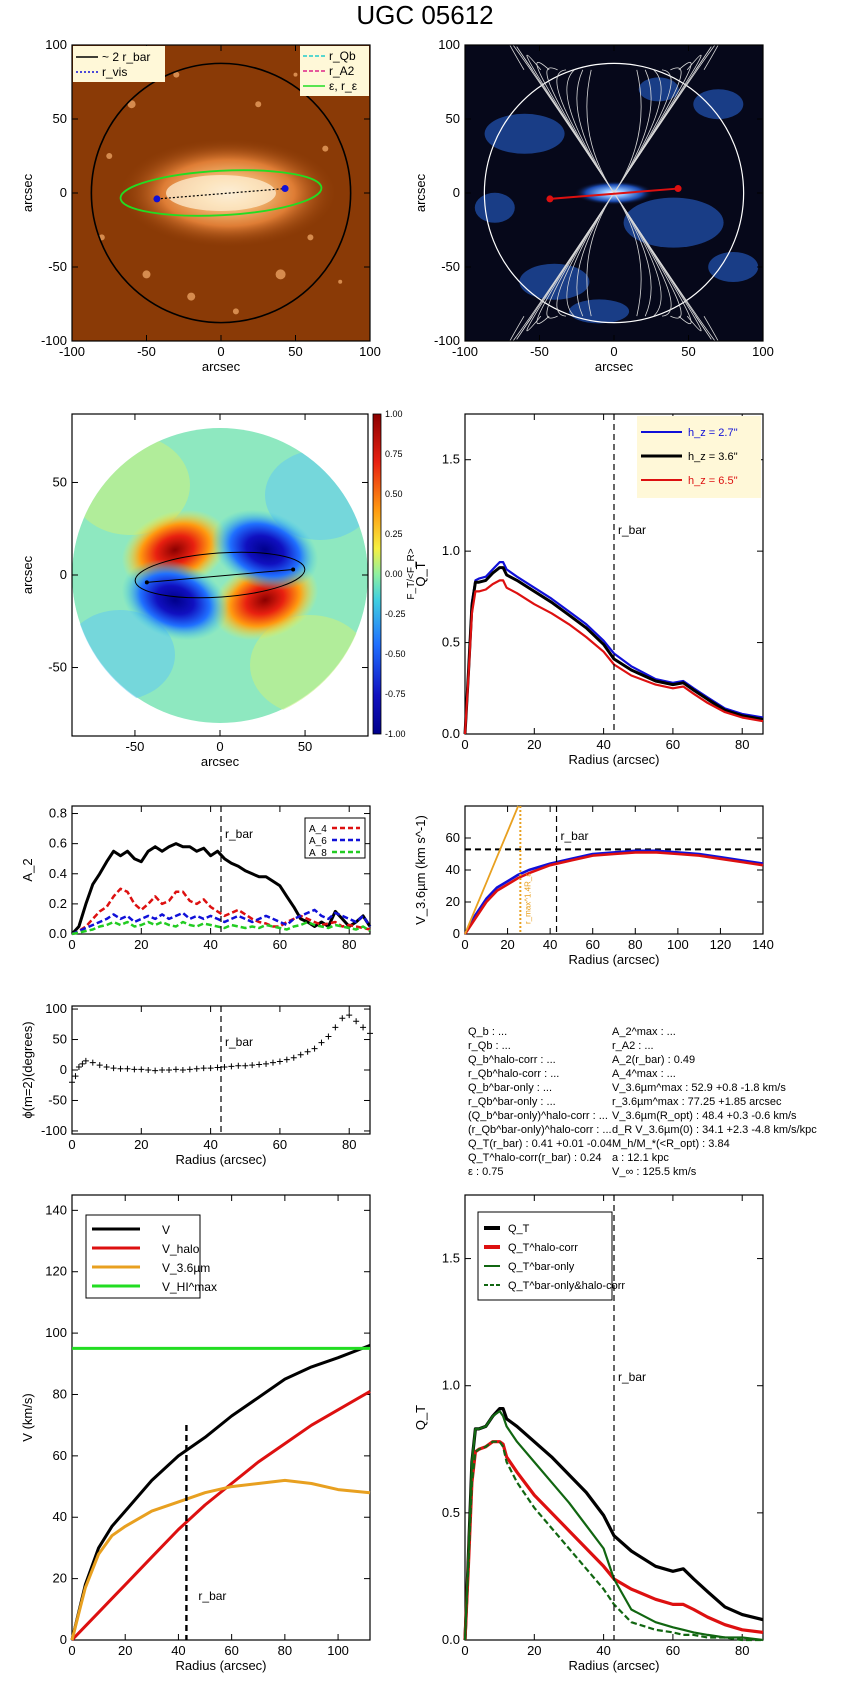  What do you see at coordinates (60, 1393) in the screenshot?
I see `rotdec-ytick-label: 80` at bounding box center [60, 1393].